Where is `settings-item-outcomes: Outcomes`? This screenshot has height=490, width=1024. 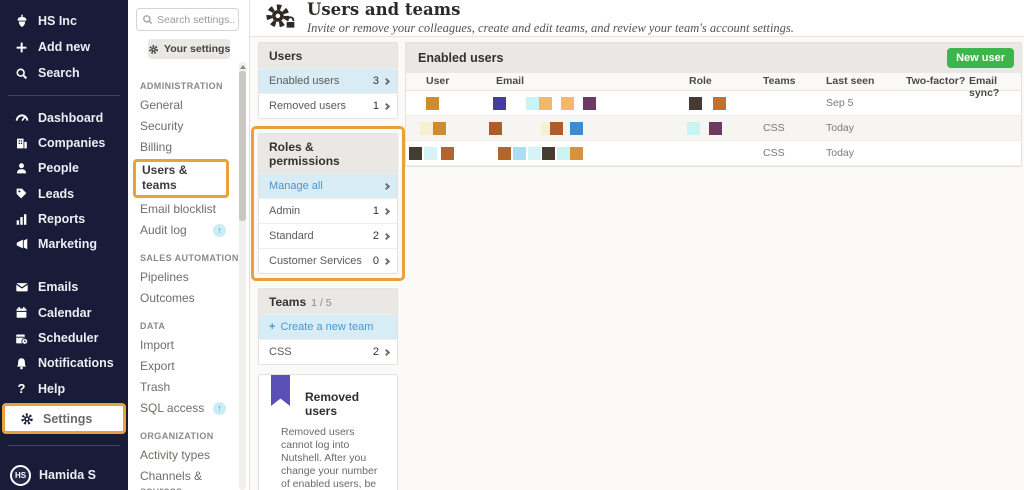 settings-item-outcomes: Outcomes is located at coordinates (167, 298).